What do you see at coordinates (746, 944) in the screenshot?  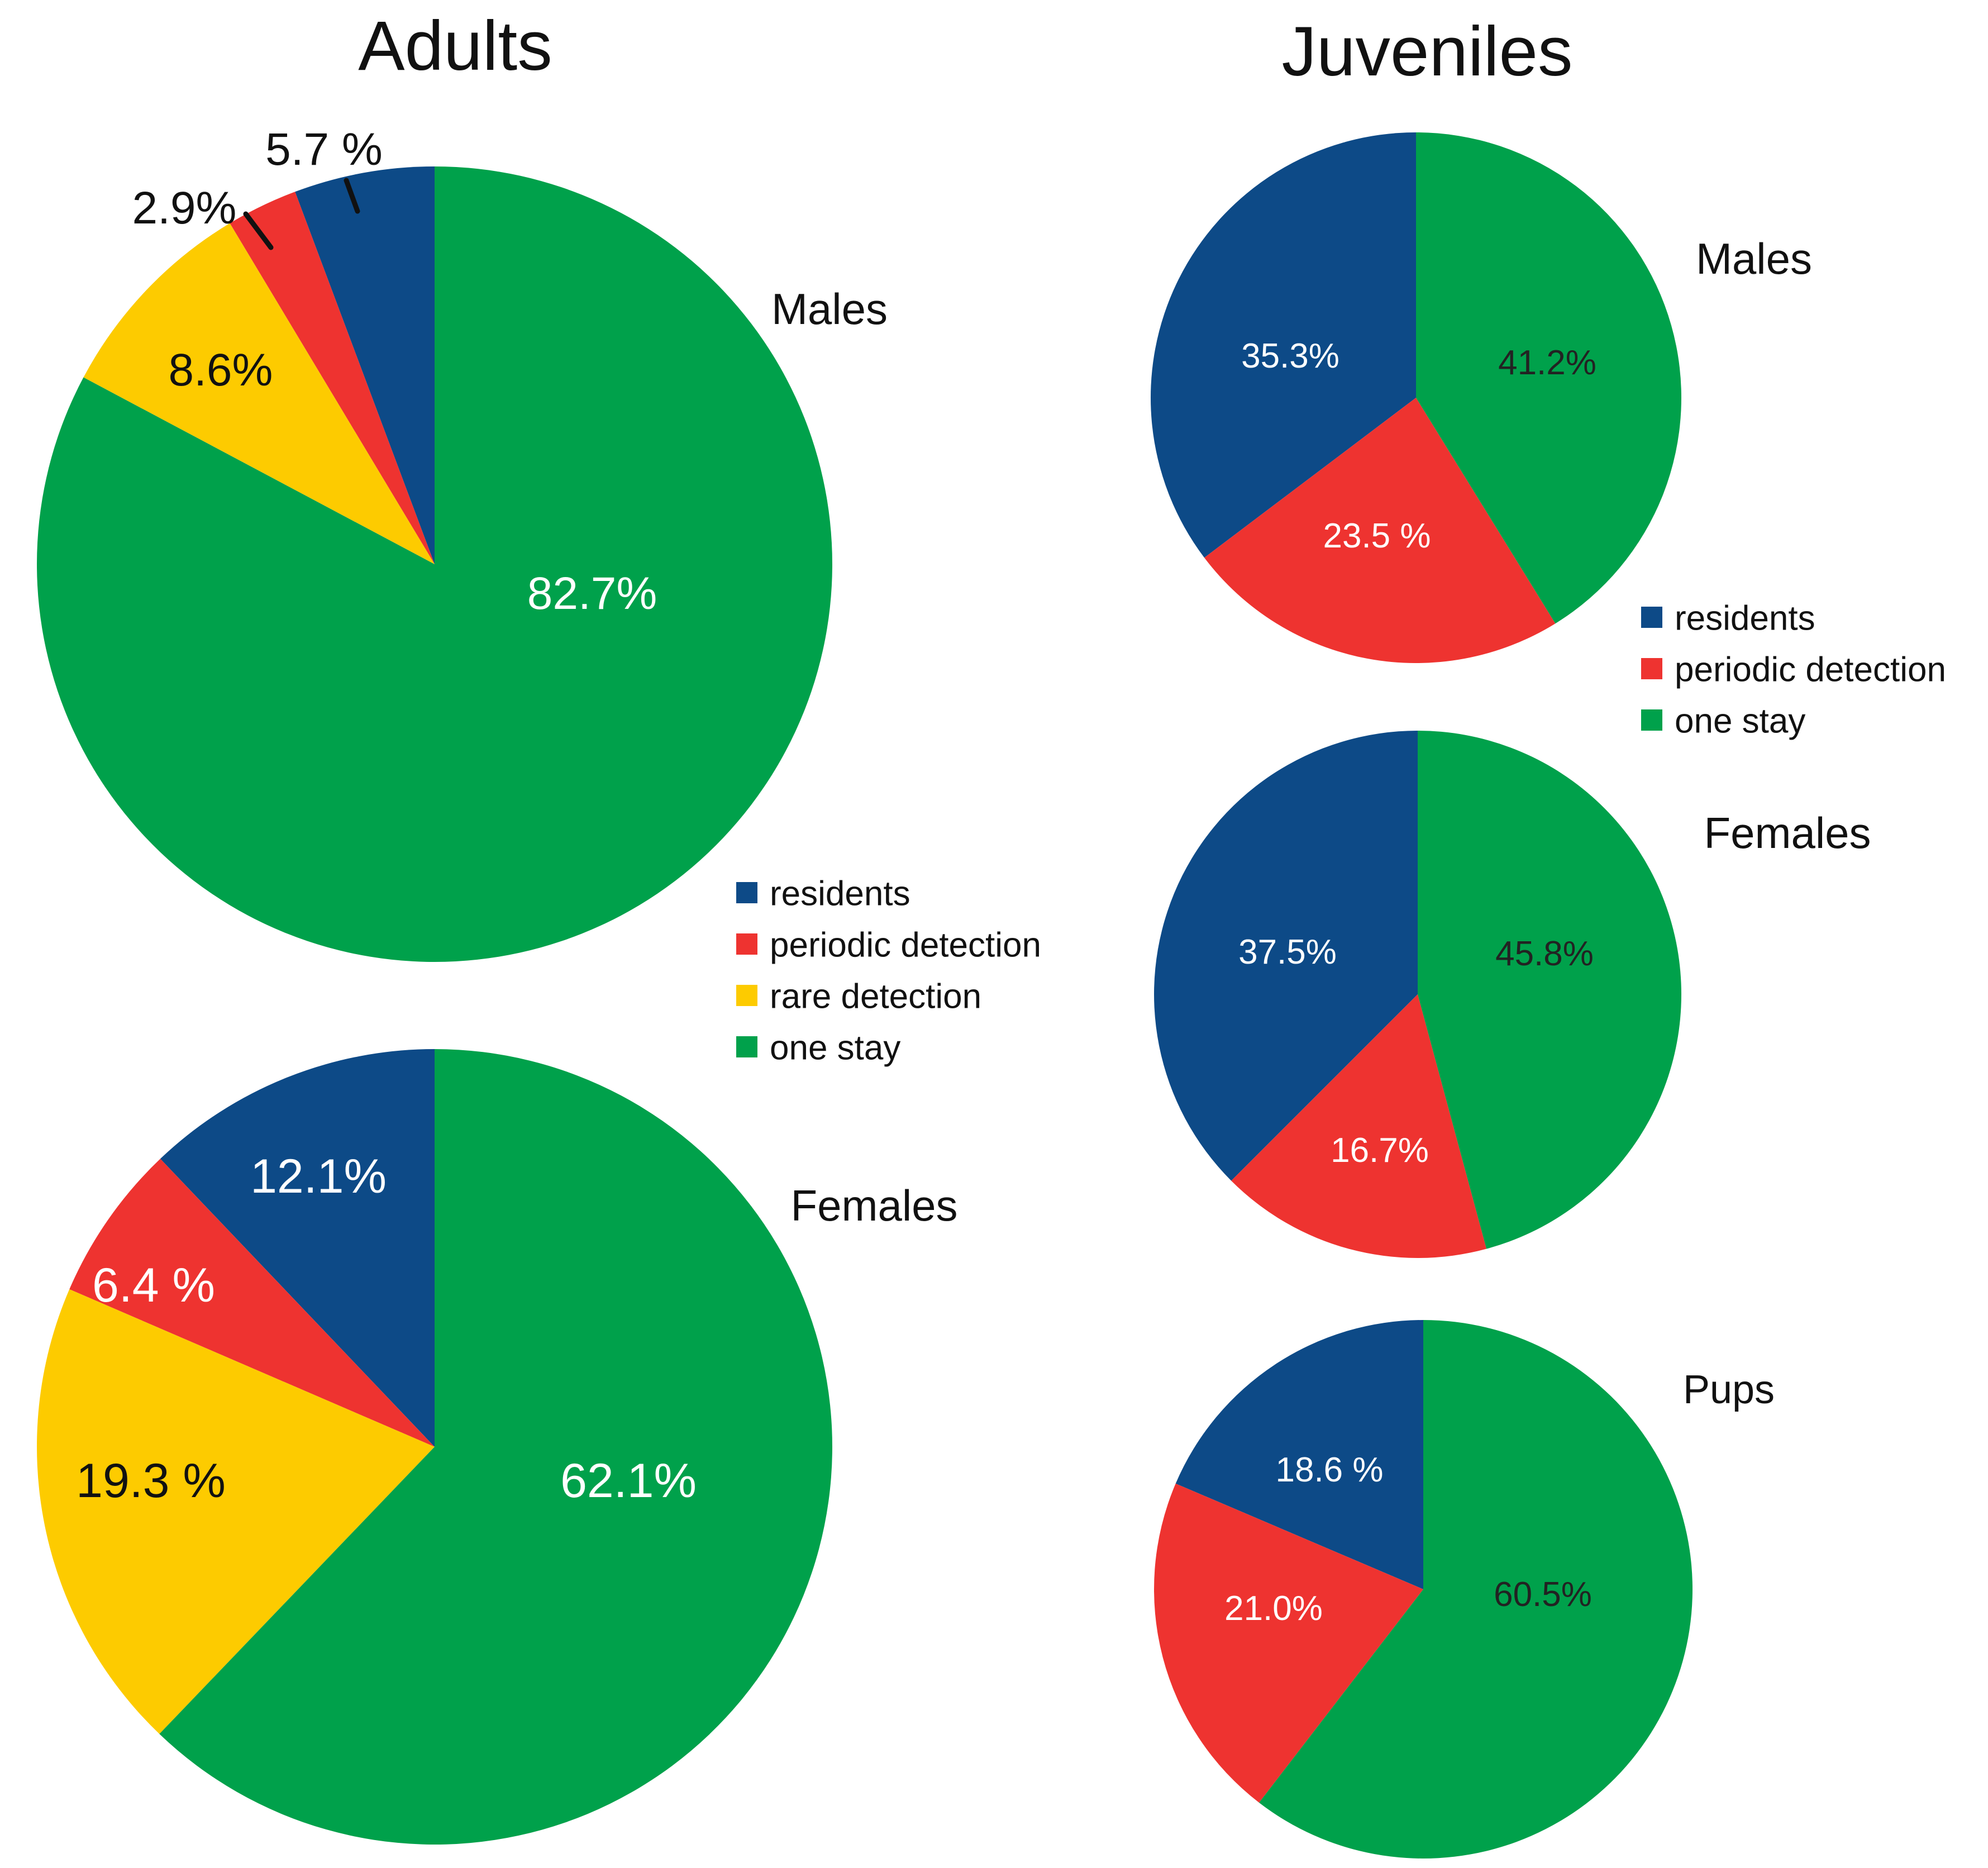 I see `adults-legend-swatch-periodic-detection` at bounding box center [746, 944].